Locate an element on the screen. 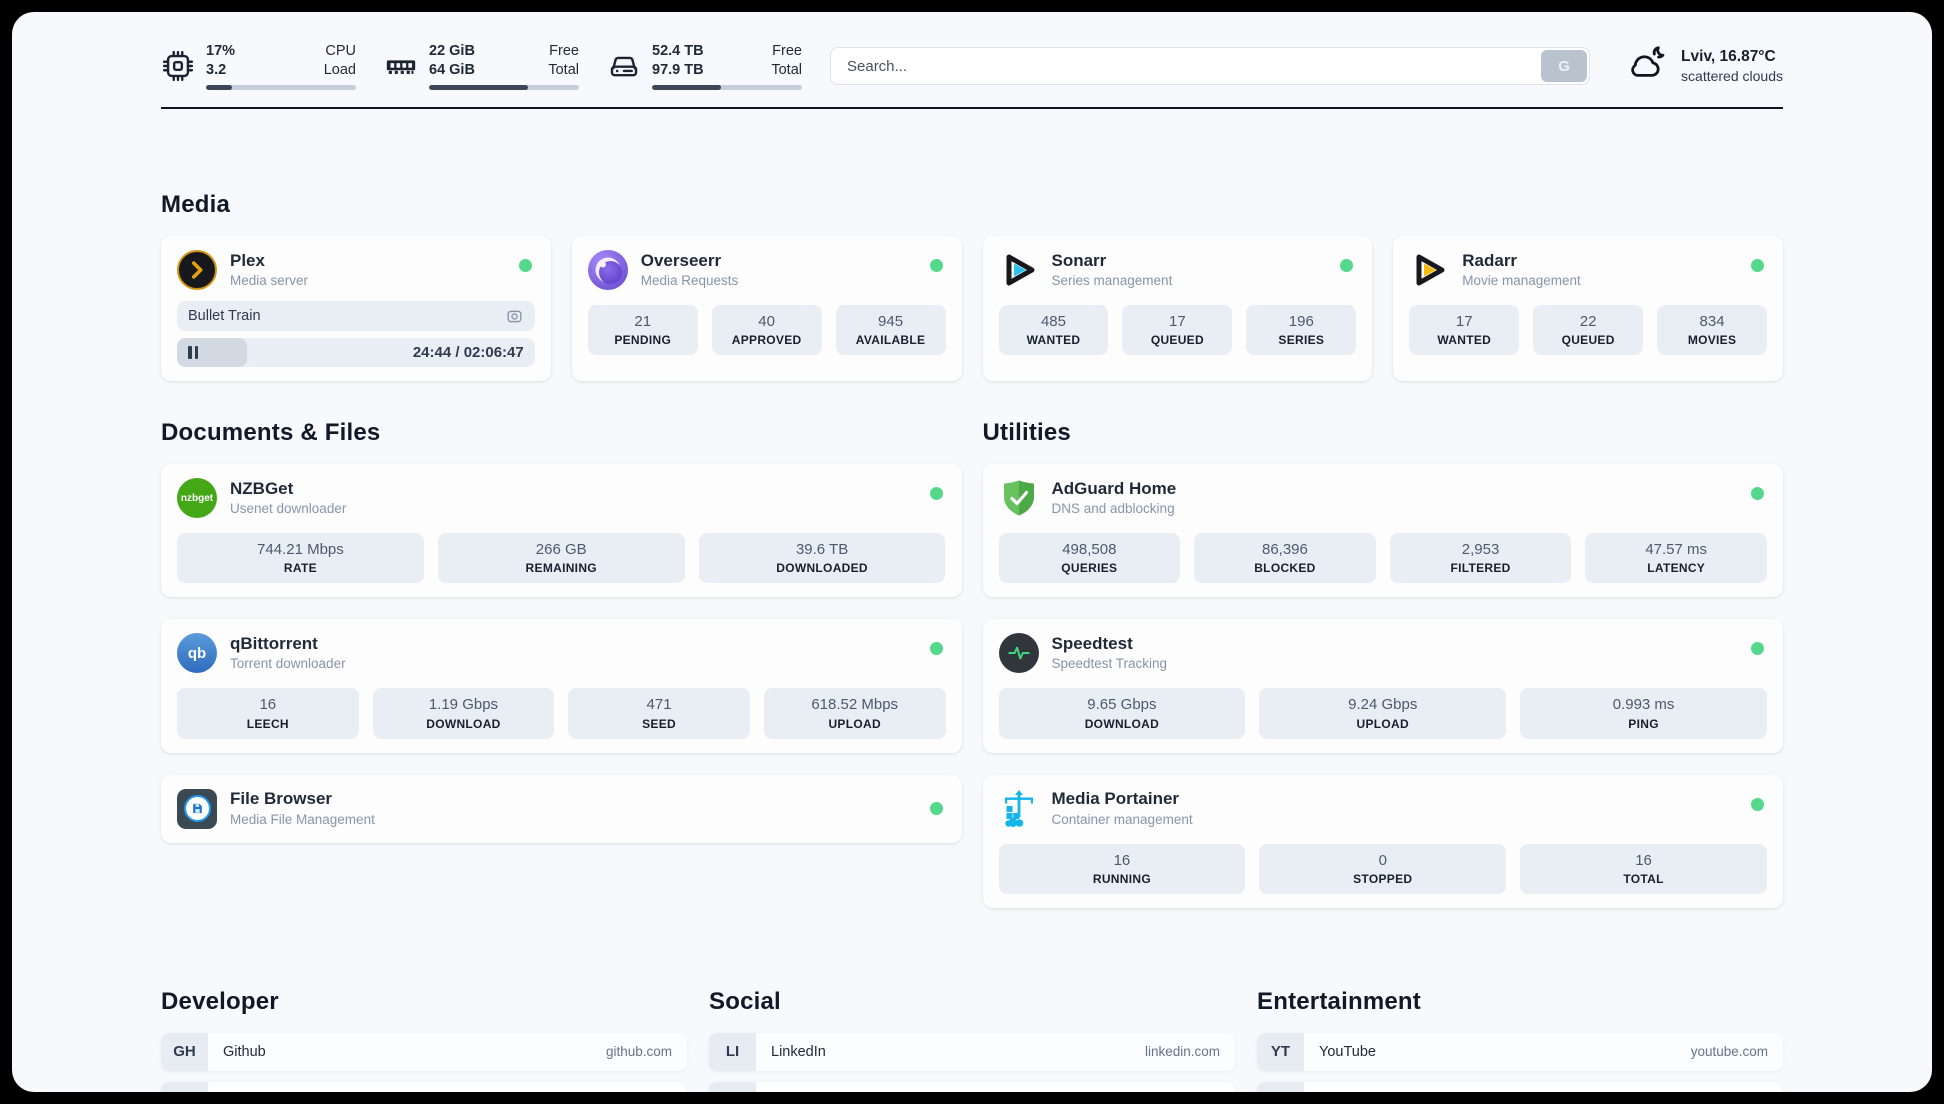 The height and width of the screenshot is (1104, 1944). memory-progress-track is located at coordinates (504, 88).